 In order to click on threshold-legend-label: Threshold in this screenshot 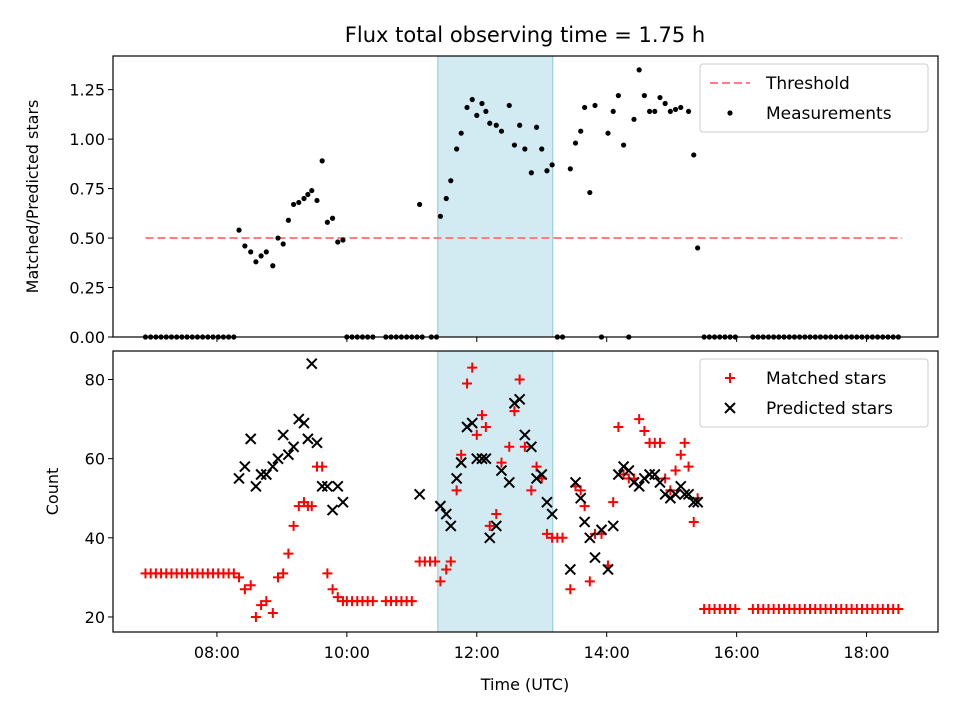, I will do `click(807, 84)`.